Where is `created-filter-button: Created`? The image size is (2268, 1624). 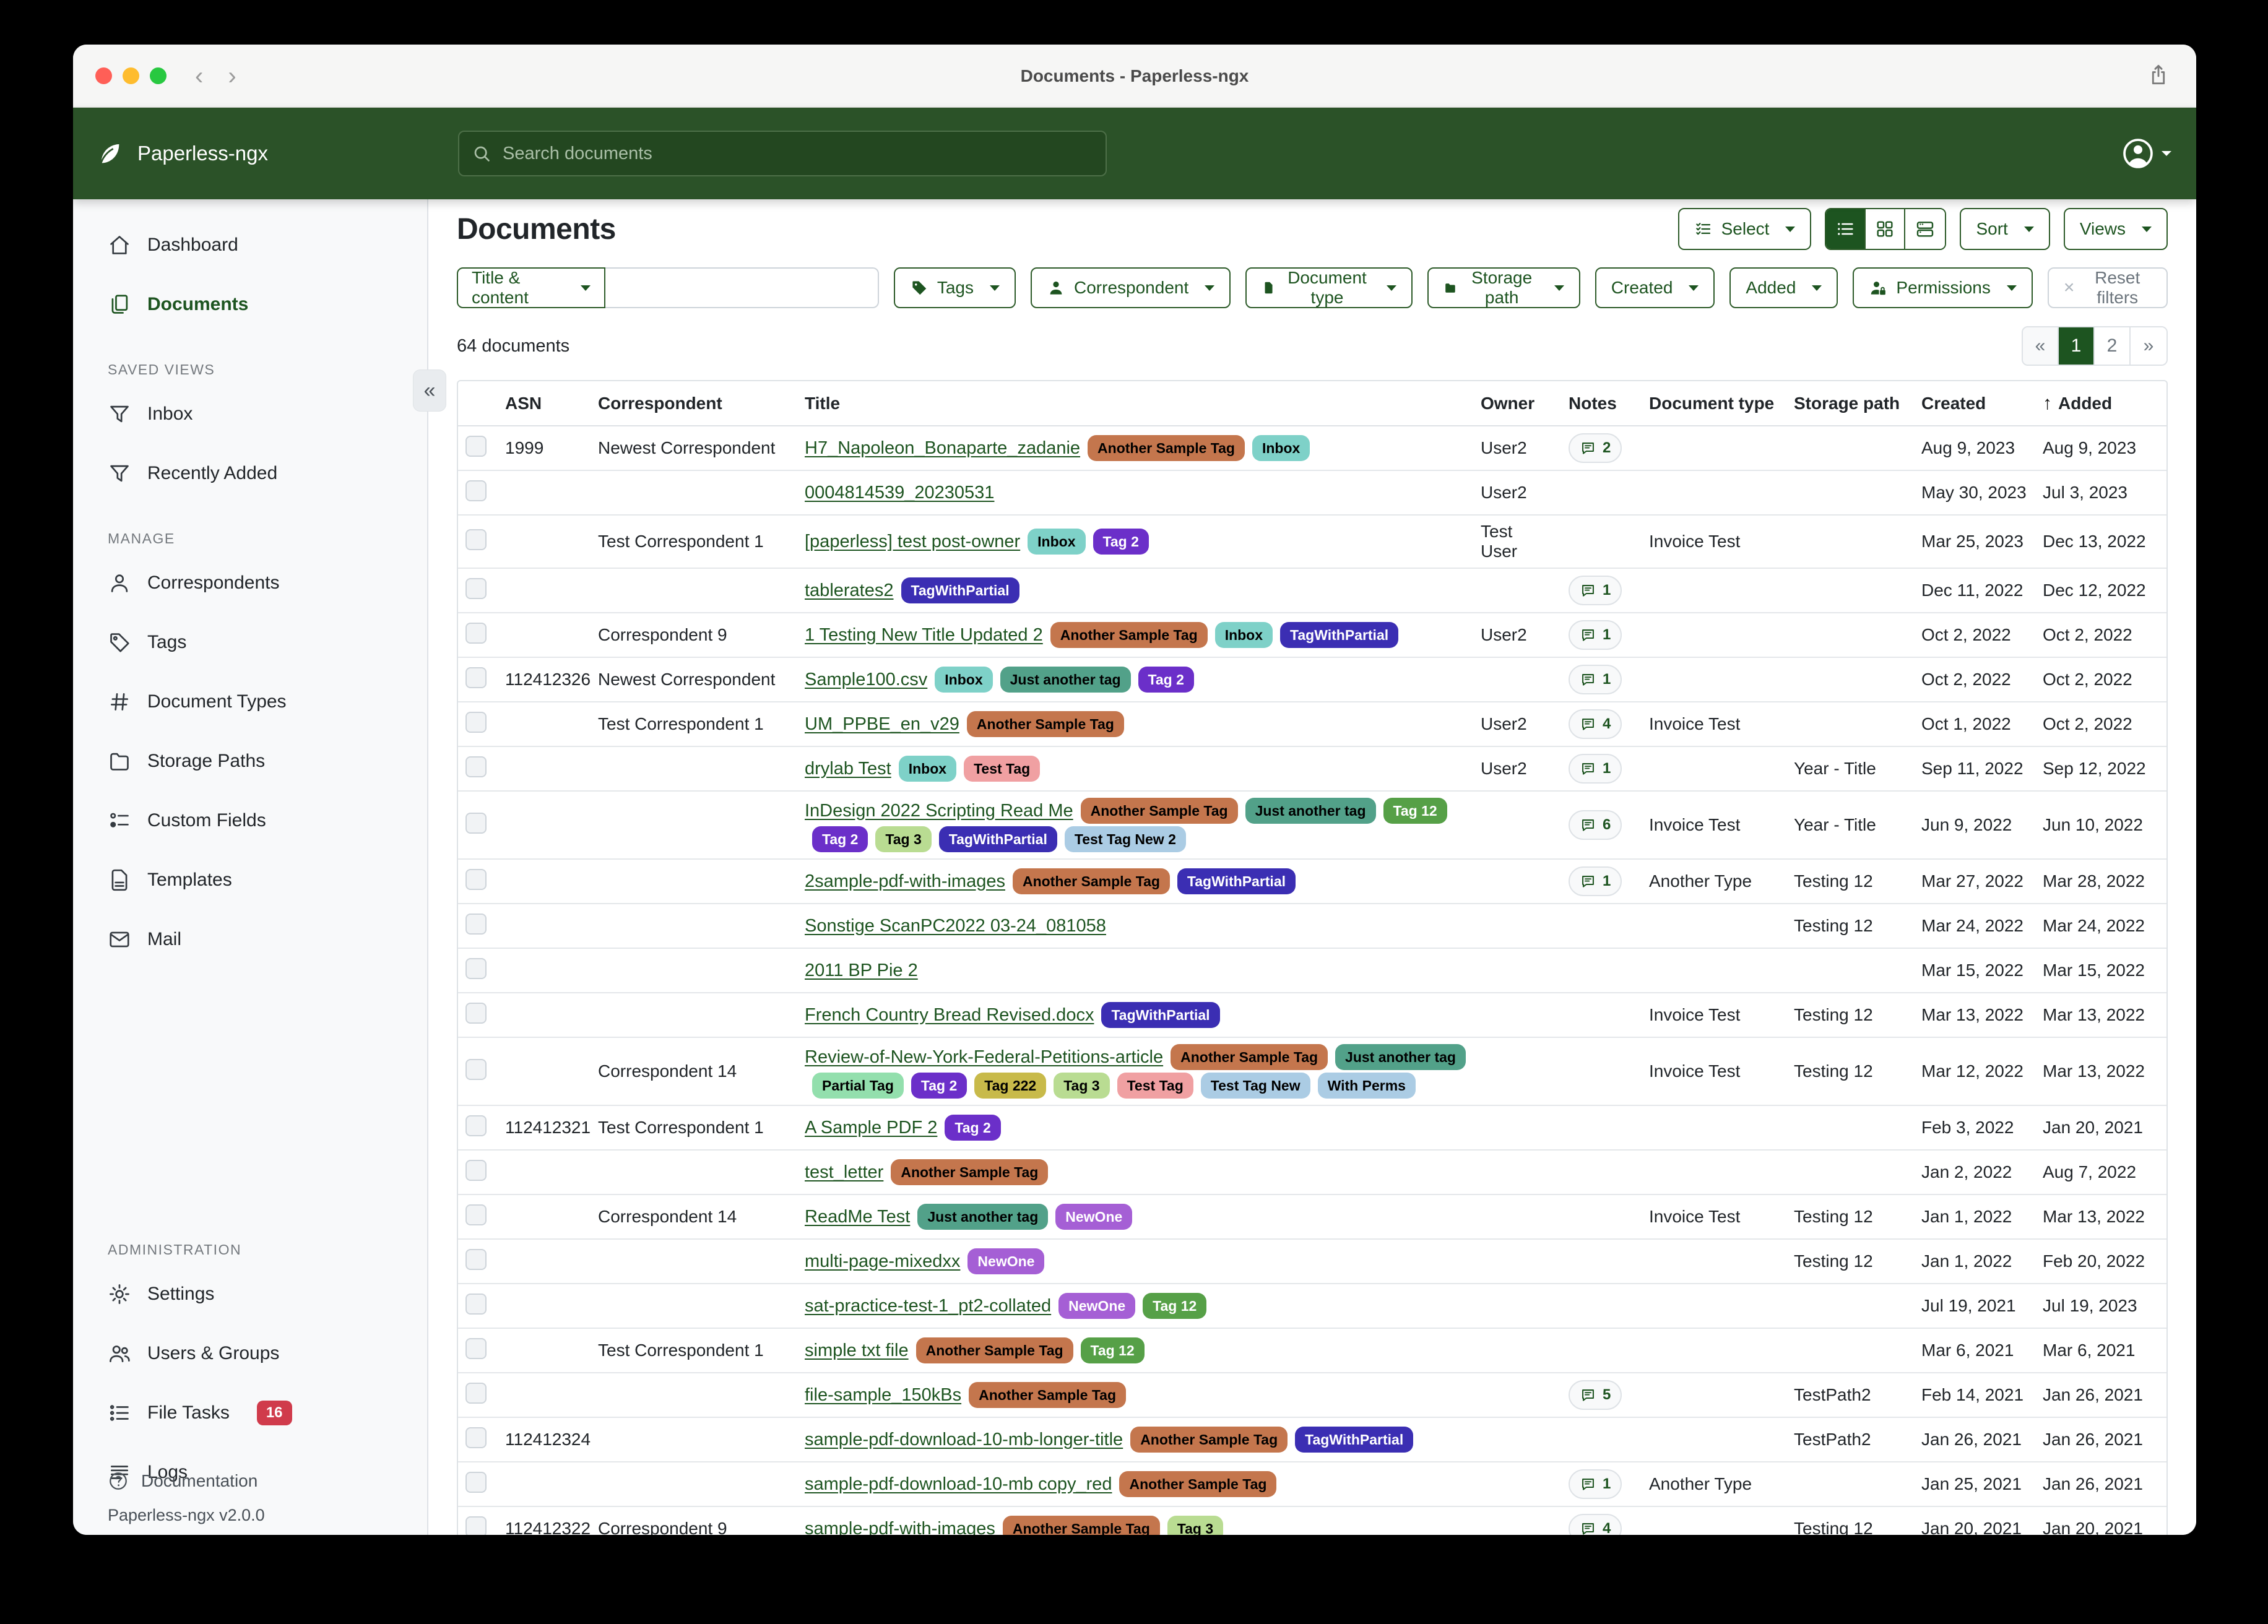 created-filter-button: Created is located at coordinates (1655, 287).